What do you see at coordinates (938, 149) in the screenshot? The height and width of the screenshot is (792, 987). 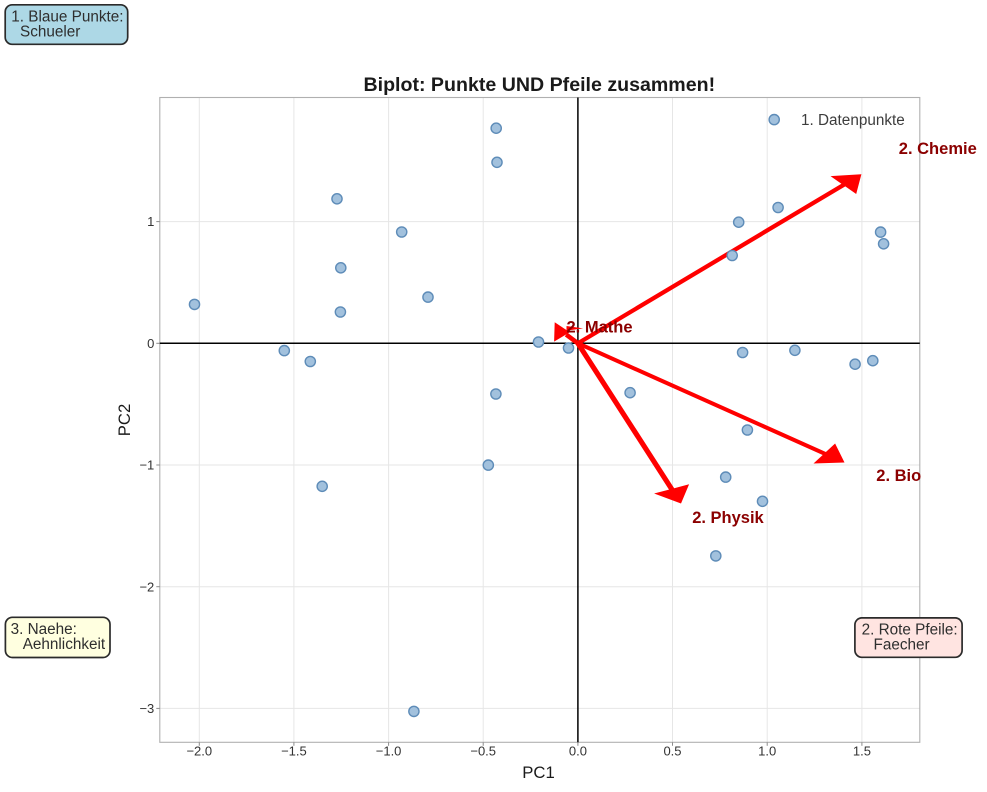 I see `svg-text: 2. Chemie` at bounding box center [938, 149].